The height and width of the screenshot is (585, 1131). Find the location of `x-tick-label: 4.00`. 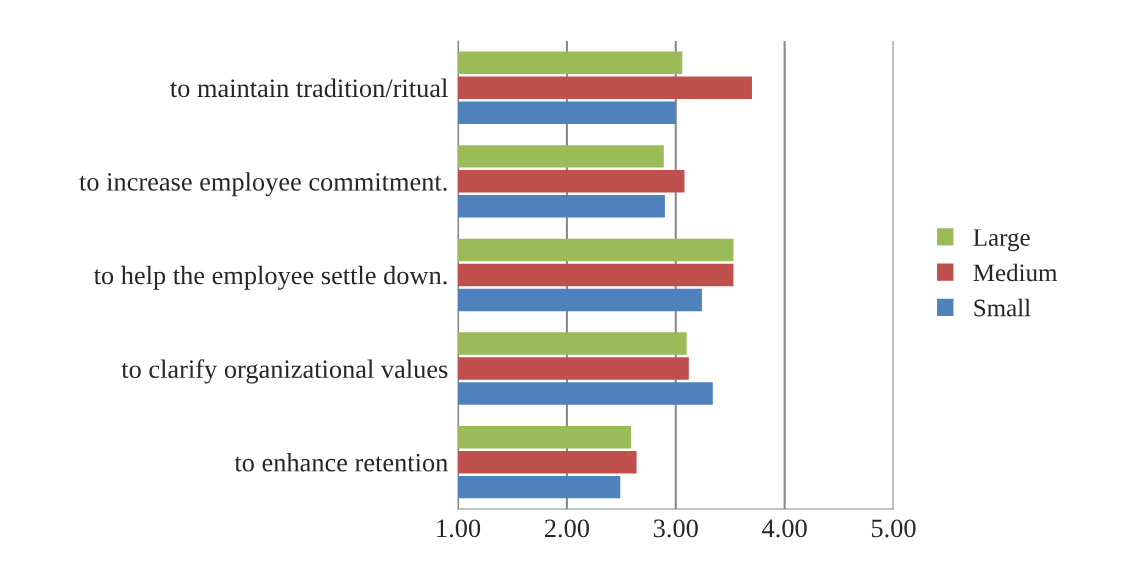

x-tick-label: 4.00 is located at coordinates (784, 528).